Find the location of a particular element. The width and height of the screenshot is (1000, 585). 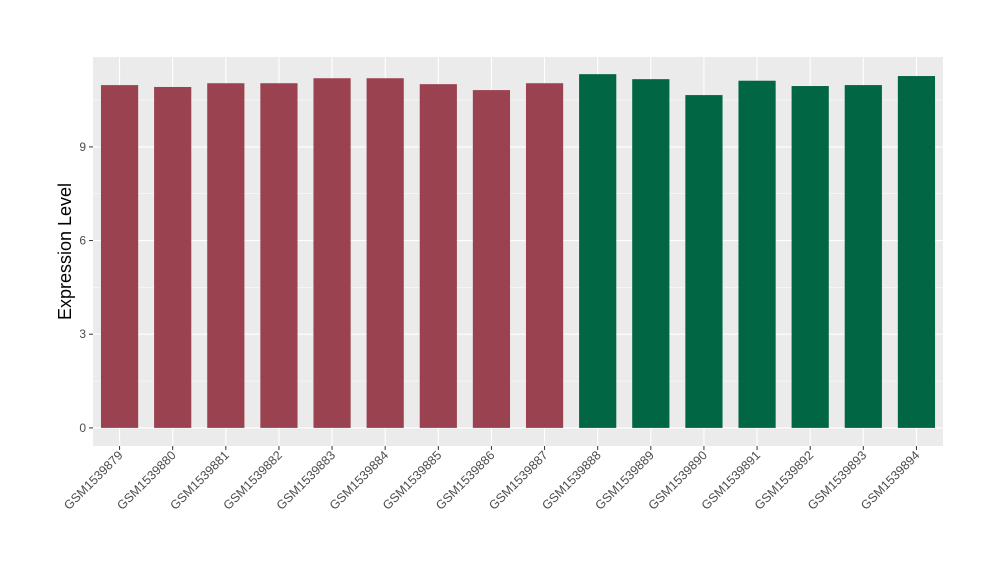

bar-GSM1539879 is located at coordinates (119, 256).